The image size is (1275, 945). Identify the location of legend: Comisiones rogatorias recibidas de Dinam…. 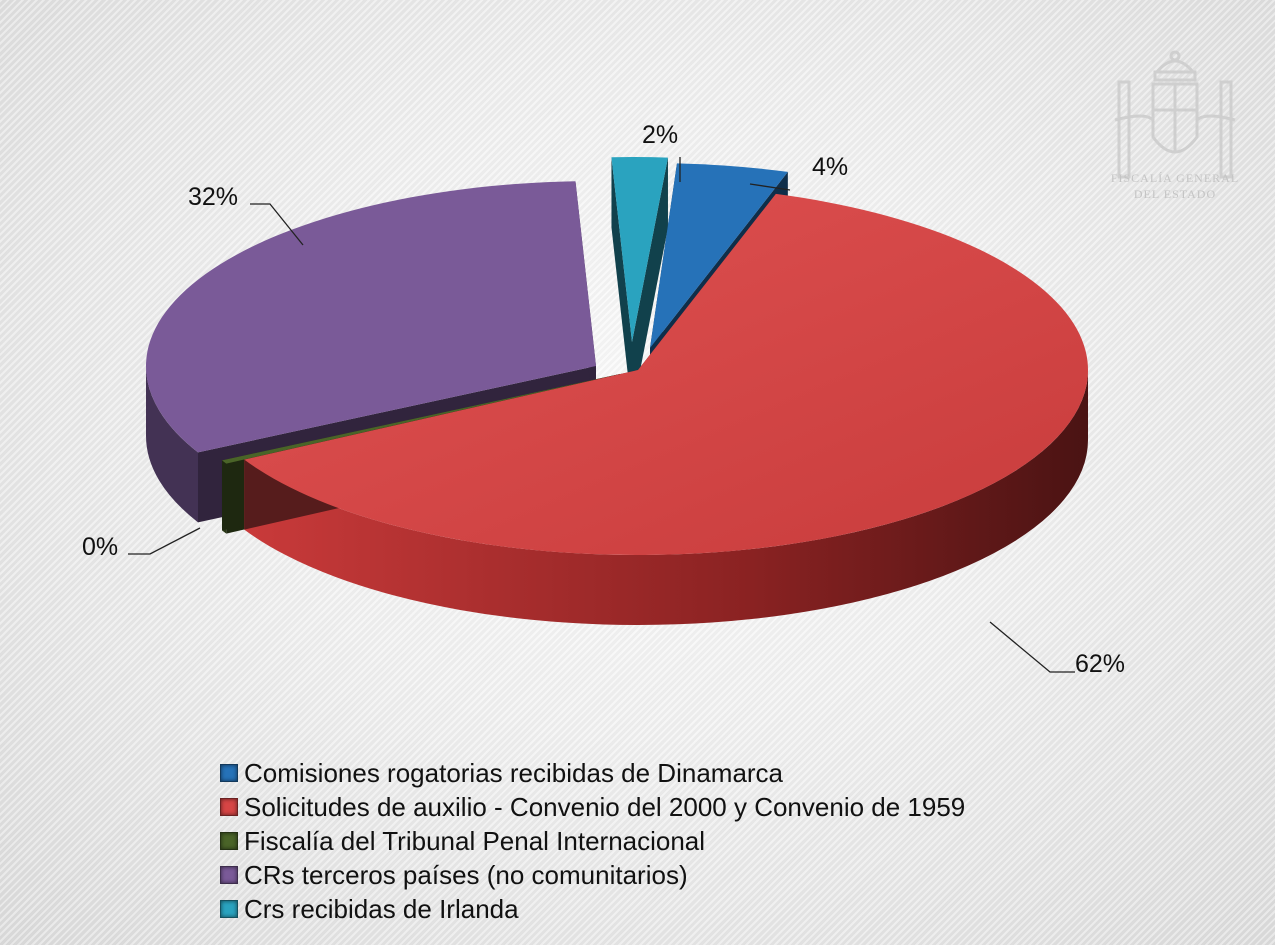
(592, 841).